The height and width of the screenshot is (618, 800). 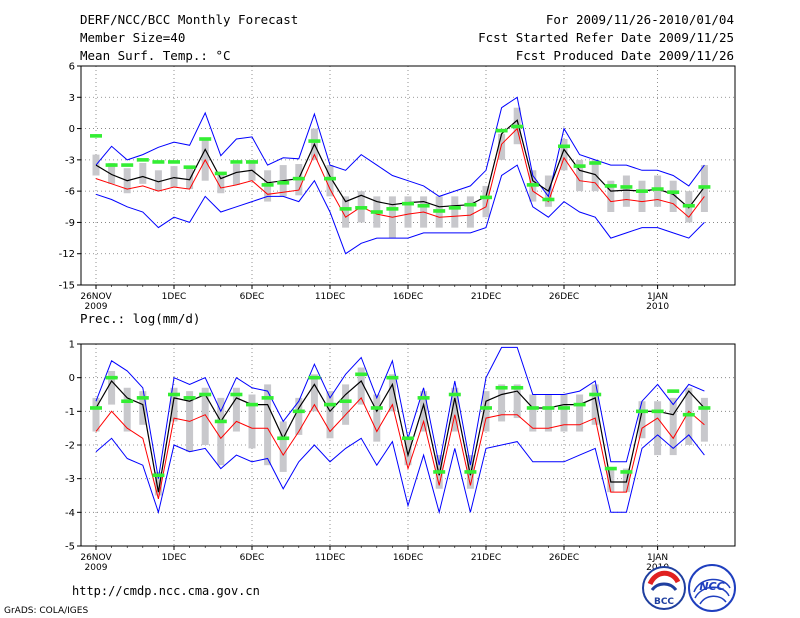 I want to click on ncc-logo-text: NCC, so click(x=711, y=586).